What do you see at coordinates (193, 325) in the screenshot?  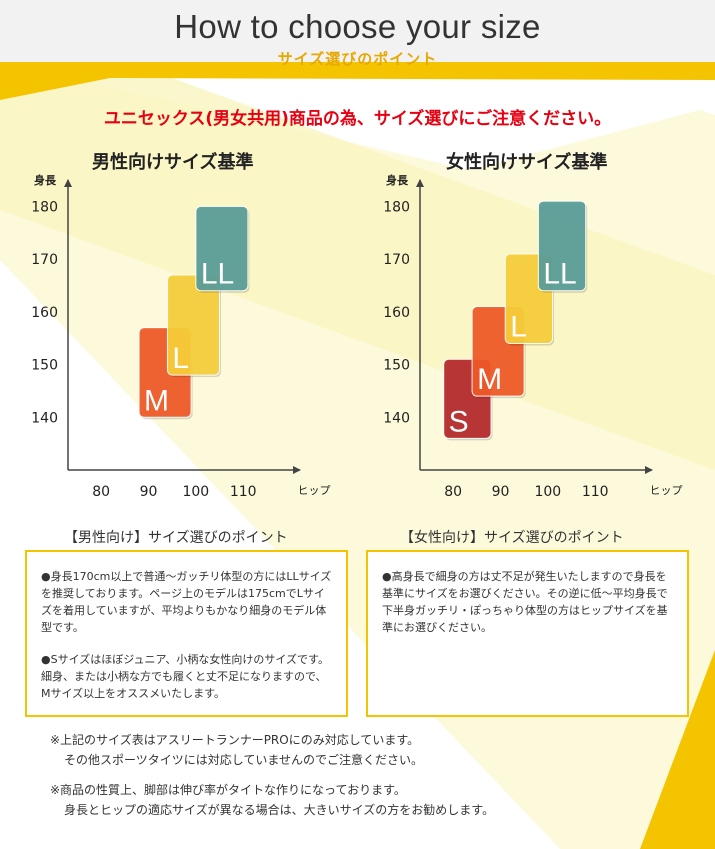 I see `size-box-l` at bounding box center [193, 325].